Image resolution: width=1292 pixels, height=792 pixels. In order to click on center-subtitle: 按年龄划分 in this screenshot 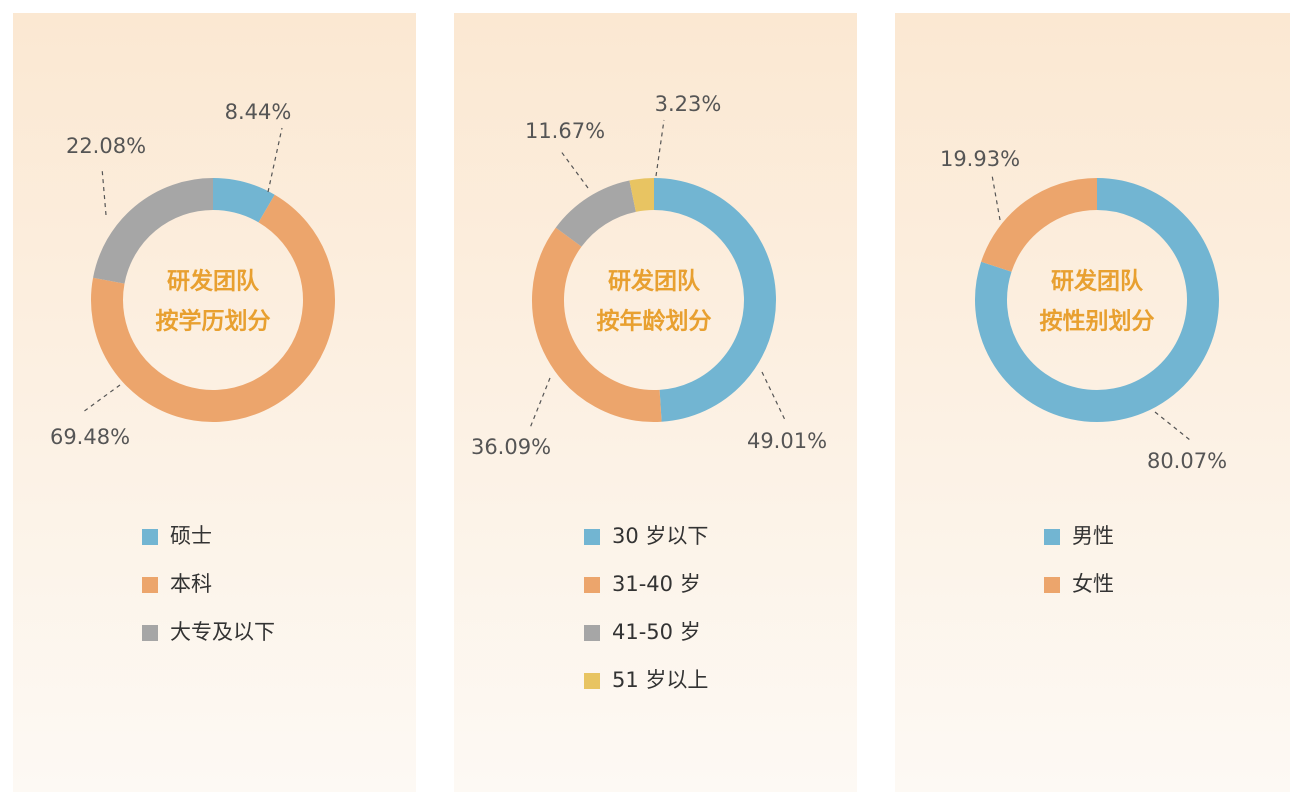, I will do `click(654, 321)`.